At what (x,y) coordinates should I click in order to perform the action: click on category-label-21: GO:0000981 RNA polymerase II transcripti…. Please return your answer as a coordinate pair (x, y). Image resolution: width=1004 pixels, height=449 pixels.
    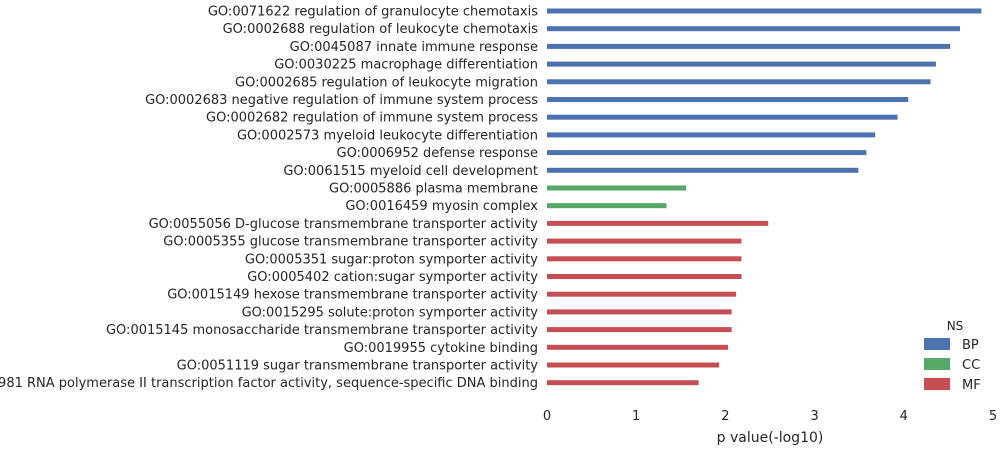
    Looking at the image, I should click on (269, 383).